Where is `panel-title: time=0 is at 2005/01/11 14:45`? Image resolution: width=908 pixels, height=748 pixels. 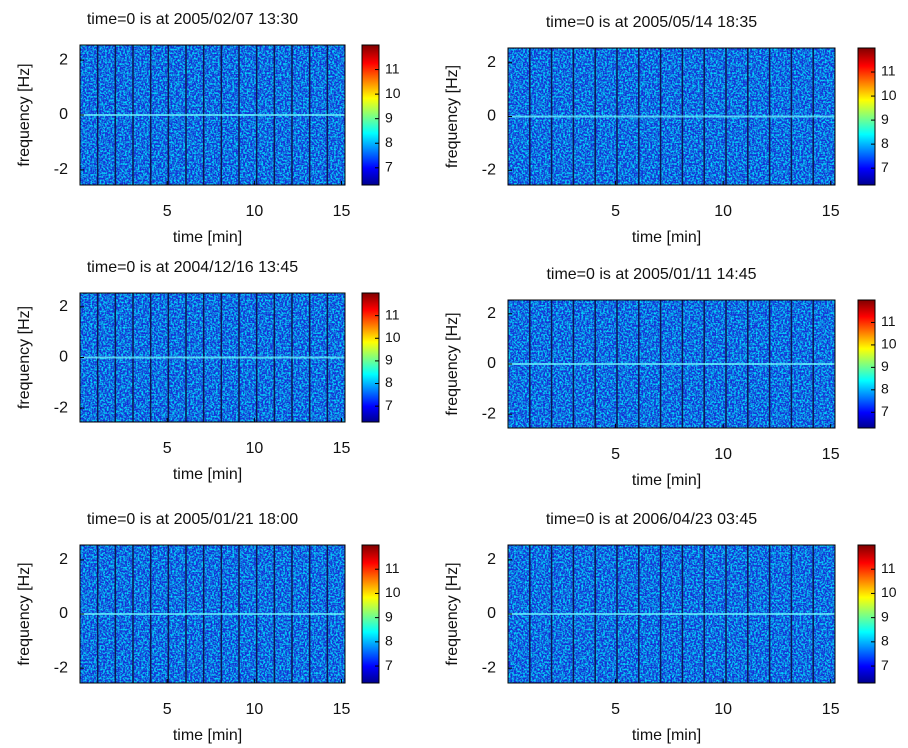
panel-title: time=0 is at 2005/01/11 14:45 is located at coordinates (651, 274).